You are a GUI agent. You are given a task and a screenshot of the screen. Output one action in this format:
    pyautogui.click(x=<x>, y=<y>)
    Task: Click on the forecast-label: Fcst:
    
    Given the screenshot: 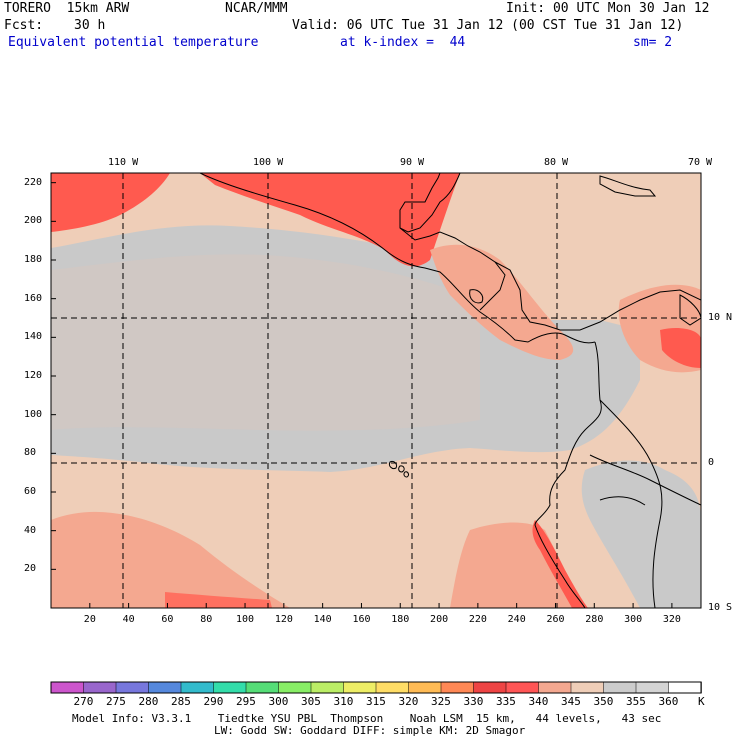 What is the action you would take?
    pyautogui.click(x=24, y=25)
    